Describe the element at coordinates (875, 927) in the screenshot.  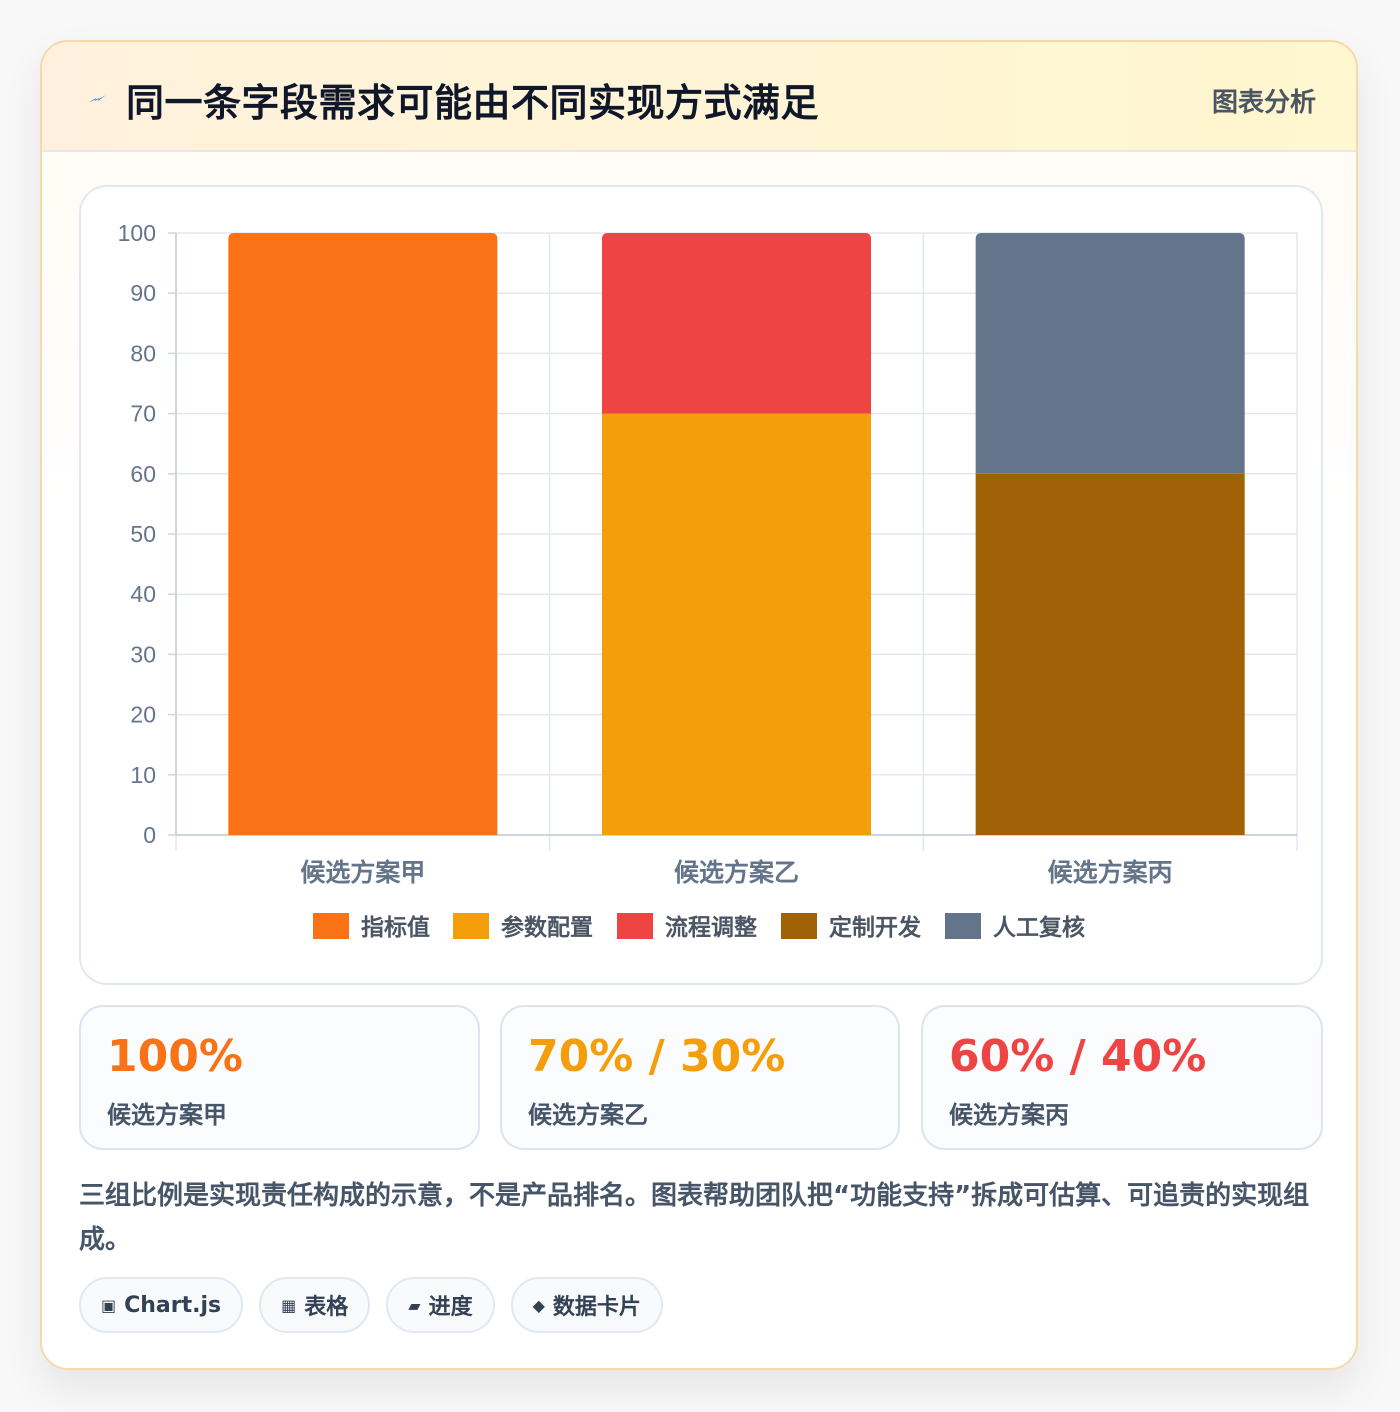
I see `legend-label: 定制开发` at that location.